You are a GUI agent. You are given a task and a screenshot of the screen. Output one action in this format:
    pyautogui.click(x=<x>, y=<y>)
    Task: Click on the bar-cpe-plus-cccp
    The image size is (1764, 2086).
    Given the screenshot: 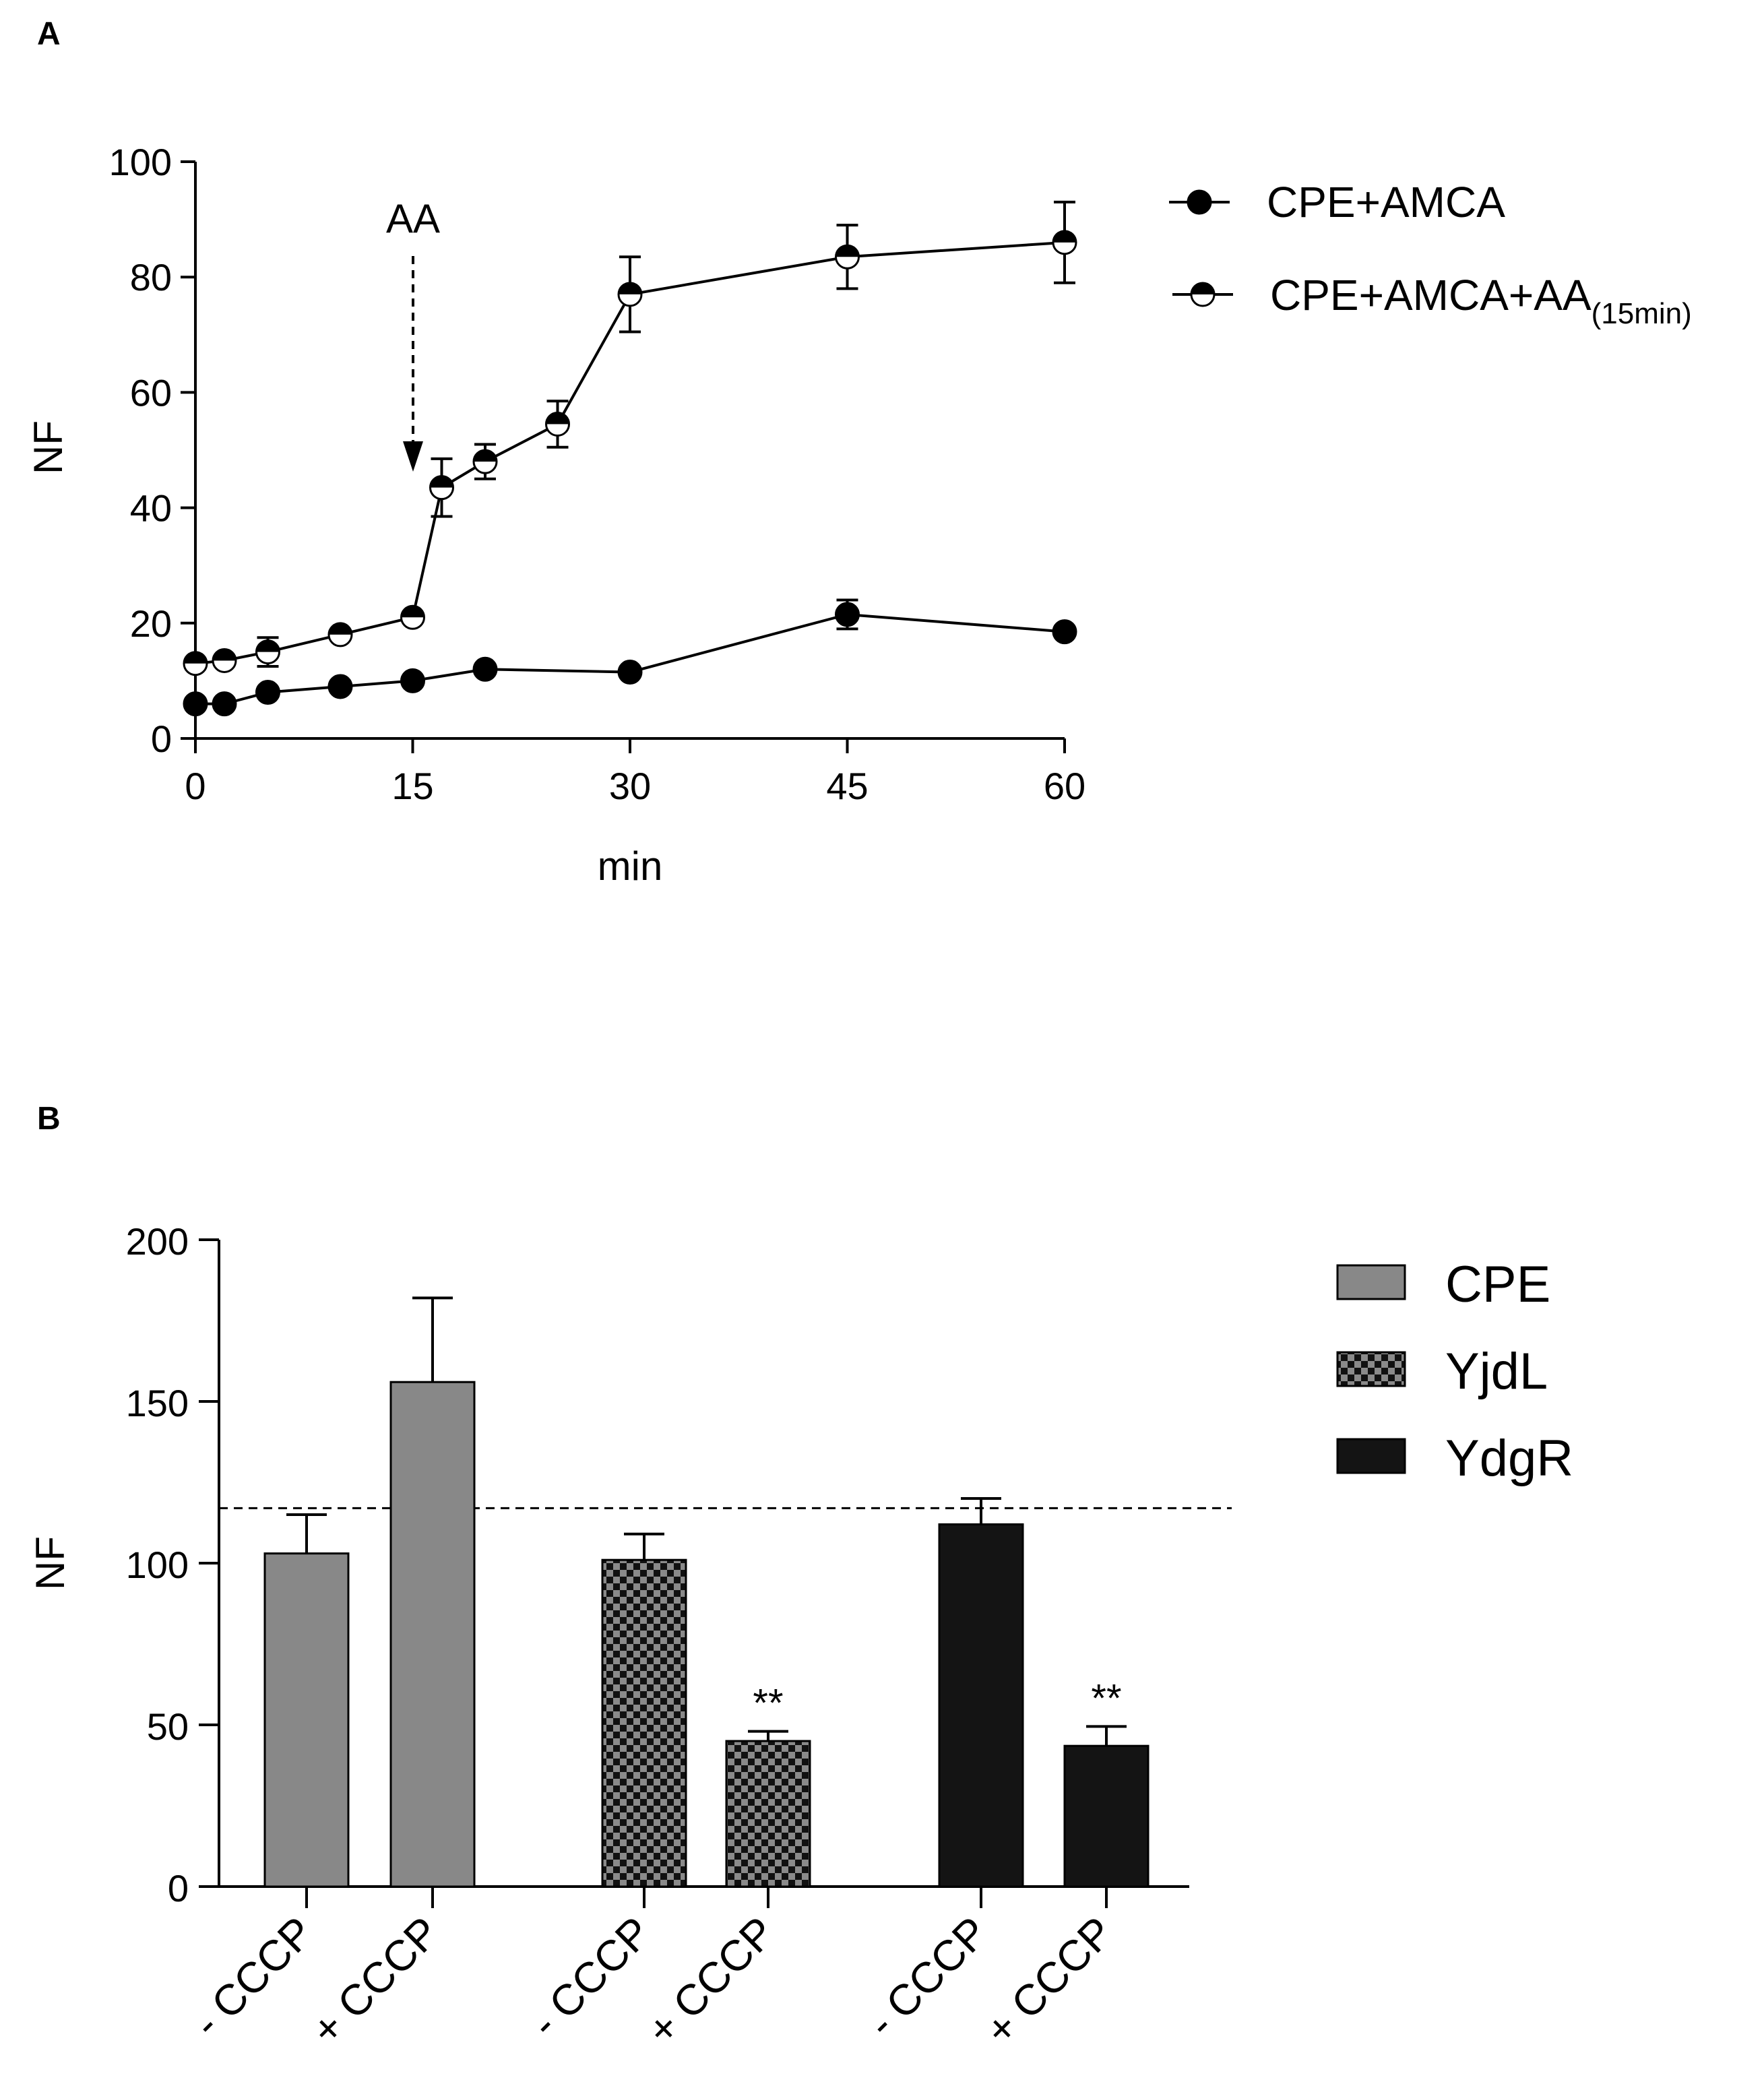 What is the action you would take?
    pyautogui.click(x=432, y=1592)
    